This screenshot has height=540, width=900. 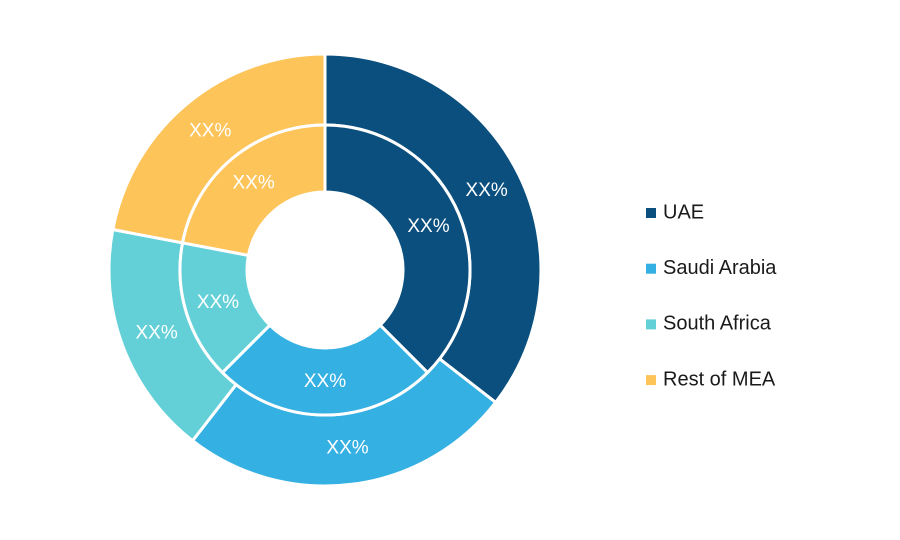 I want to click on legend-label: UAE, so click(x=683, y=212).